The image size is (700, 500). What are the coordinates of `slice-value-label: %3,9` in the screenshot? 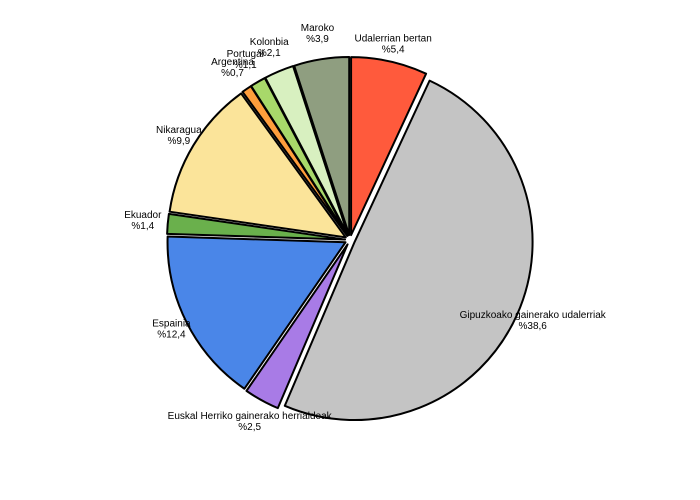 It's located at (317, 39).